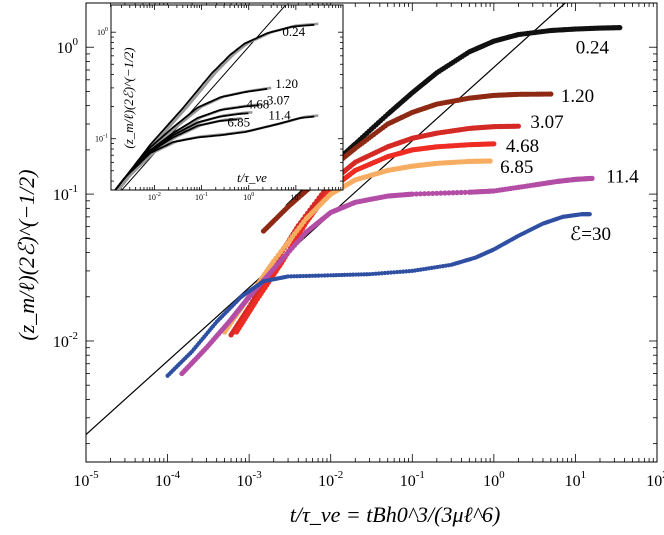  I want to click on series-label: 1.20, so click(577, 96).